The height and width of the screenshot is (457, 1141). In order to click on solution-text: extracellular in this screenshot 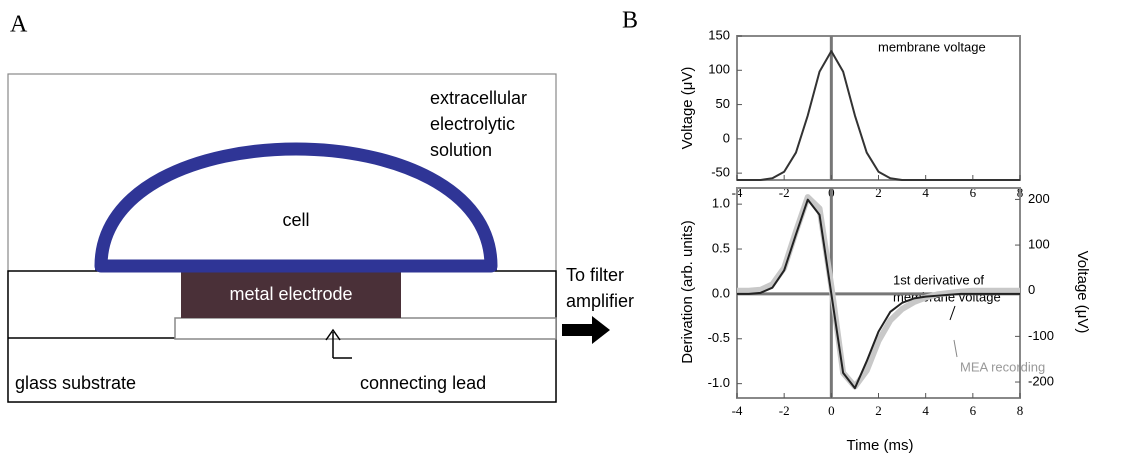, I will do `click(478, 98)`.